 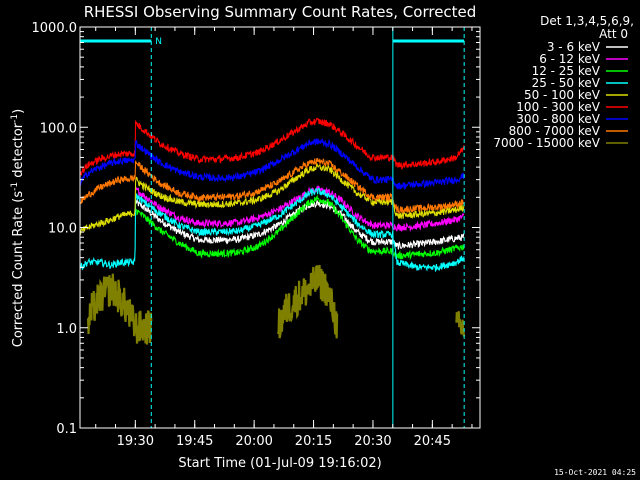 I want to click on y-tick-label: 1.0, so click(x=66, y=329).